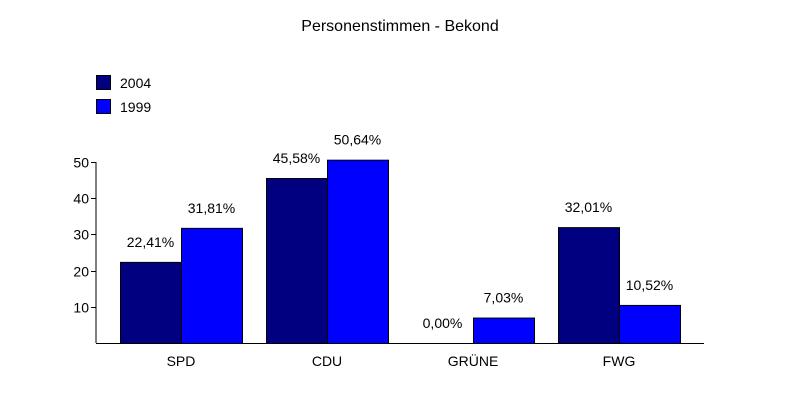  What do you see at coordinates (357, 140) in the screenshot?
I see `data-label: 50,64%` at bounding box center [357, 140].